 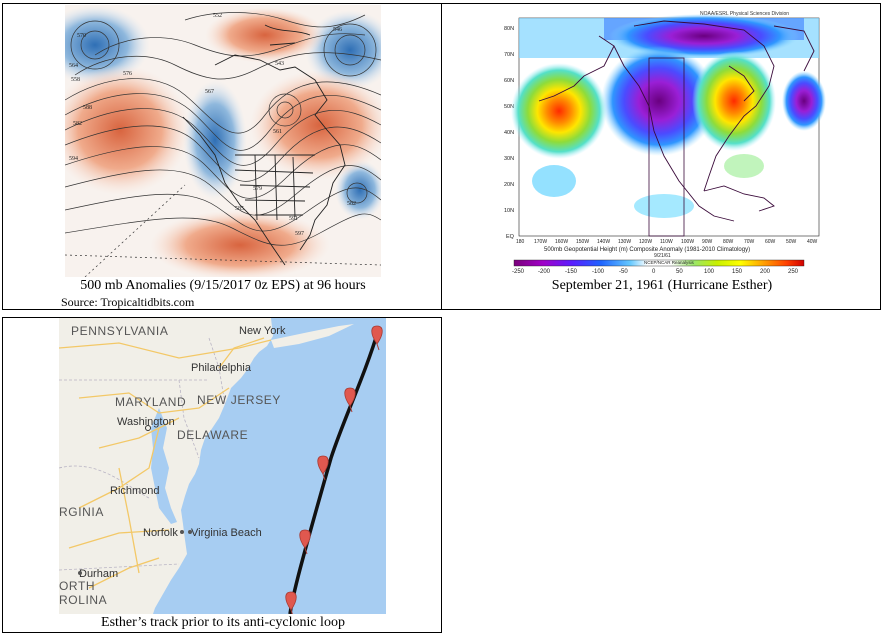 I want to click on label-north: ORTH, so click(x=77, y=586).